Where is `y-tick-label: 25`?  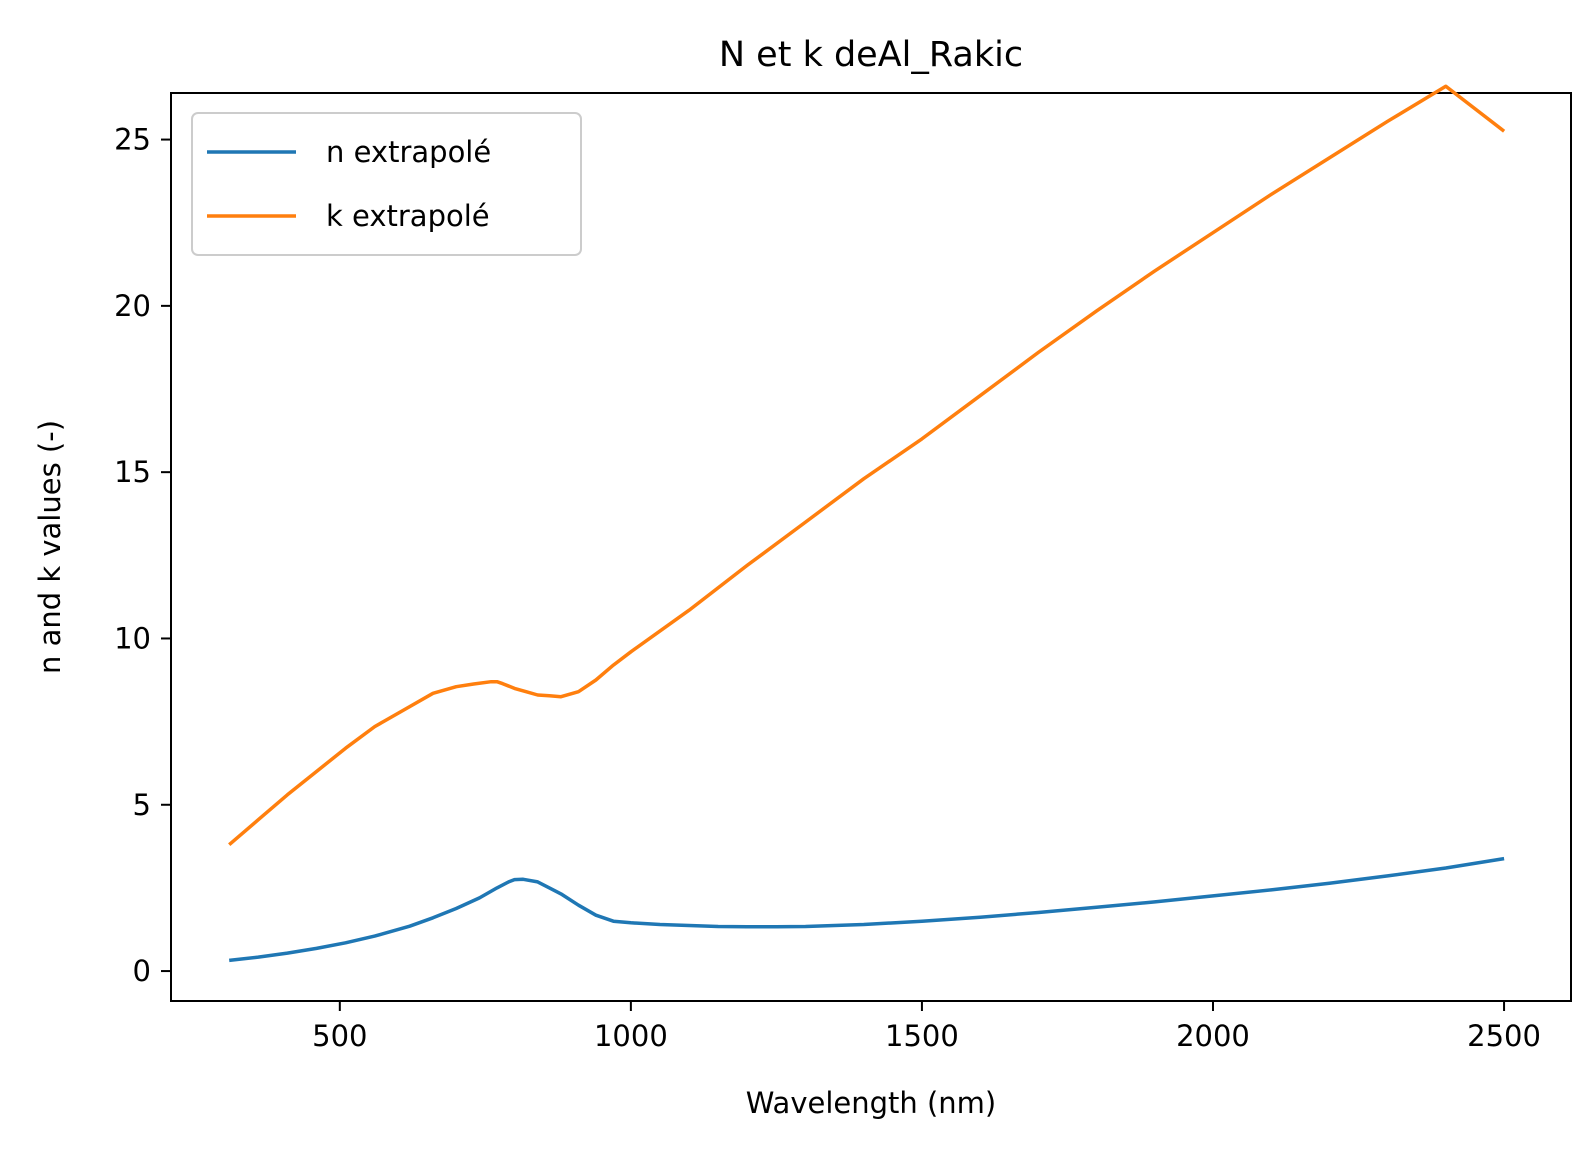
y-tick-label: 25 is located at coordinates (132, 140).